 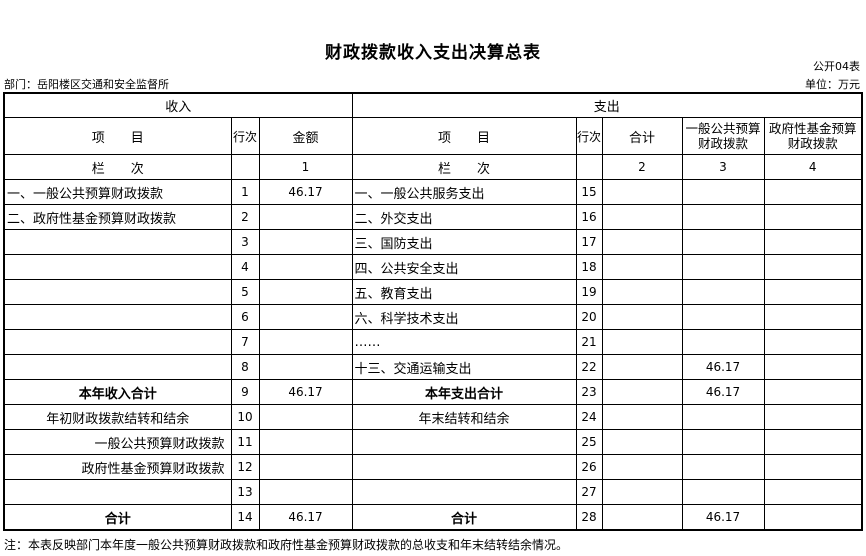 What do you see at coordinates (813, 136) in the screenshot?
I see `gov-fund-header: 政府性基金预算财政拨款` at bounding box center [813, 136].